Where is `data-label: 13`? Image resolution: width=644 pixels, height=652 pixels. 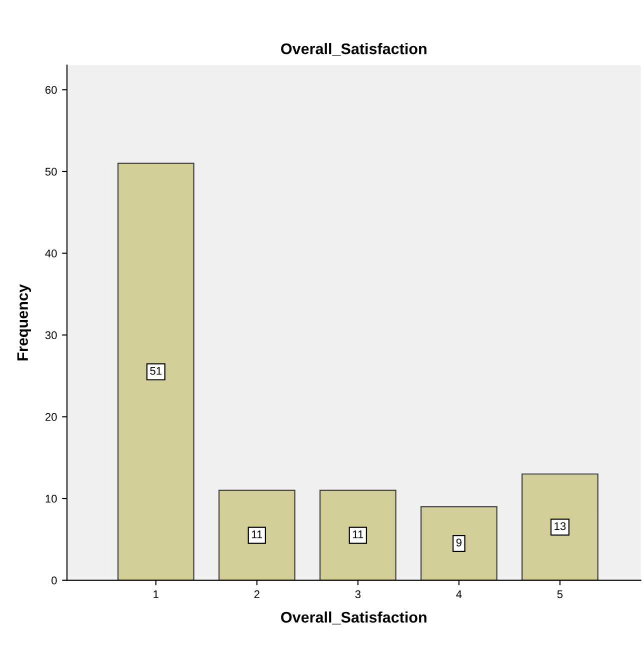 data-label: 13 is located at coordinates (560, 526).